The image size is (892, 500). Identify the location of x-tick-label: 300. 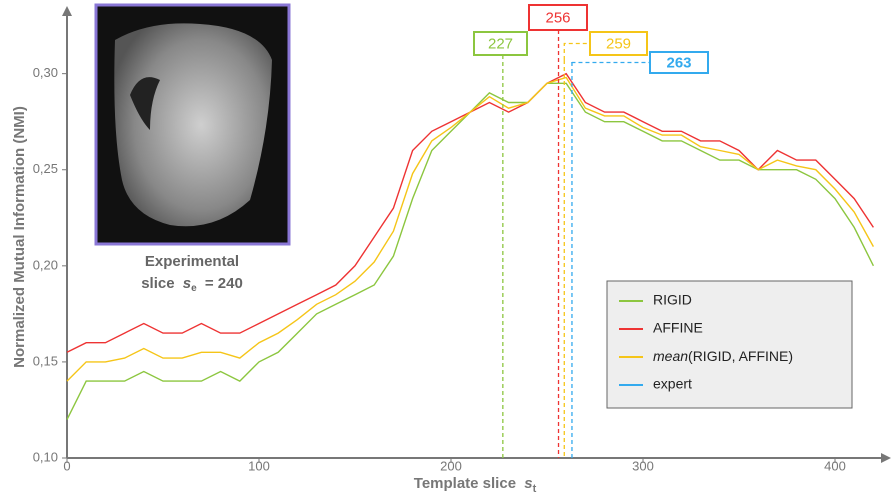
(643, 465).